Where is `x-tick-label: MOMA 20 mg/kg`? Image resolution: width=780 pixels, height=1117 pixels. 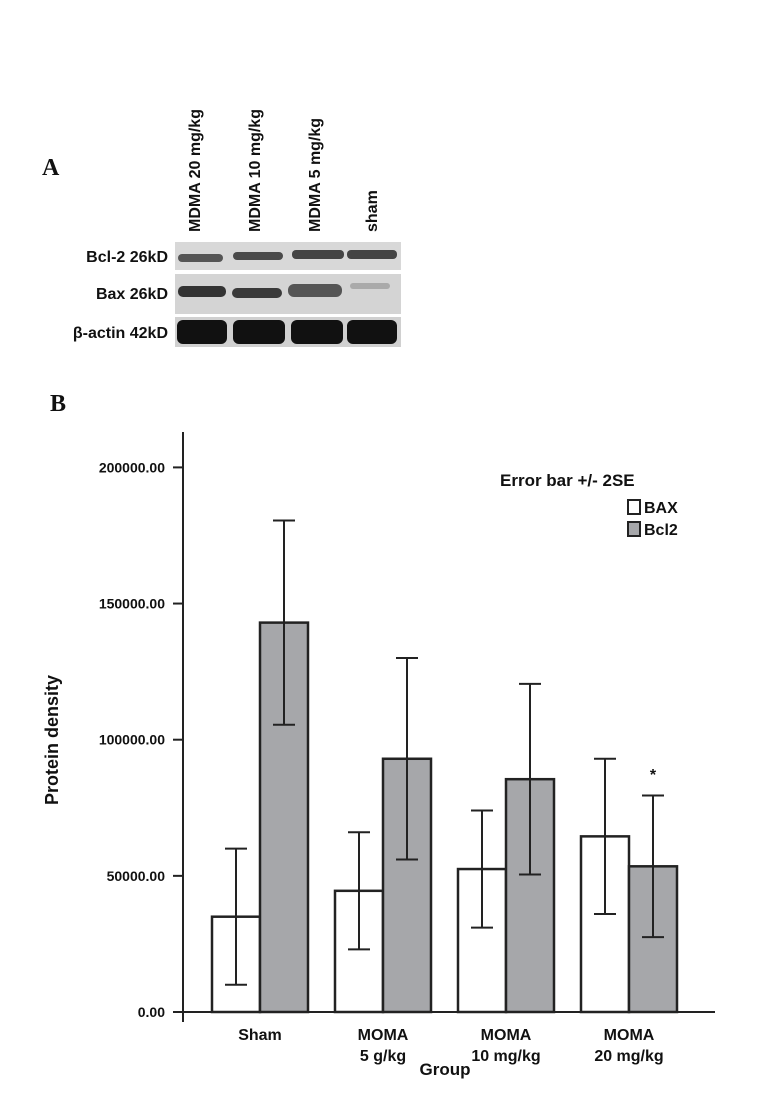
x-tick-label: MOMA 20 mg/kg is located at coordinates (628, 1046).